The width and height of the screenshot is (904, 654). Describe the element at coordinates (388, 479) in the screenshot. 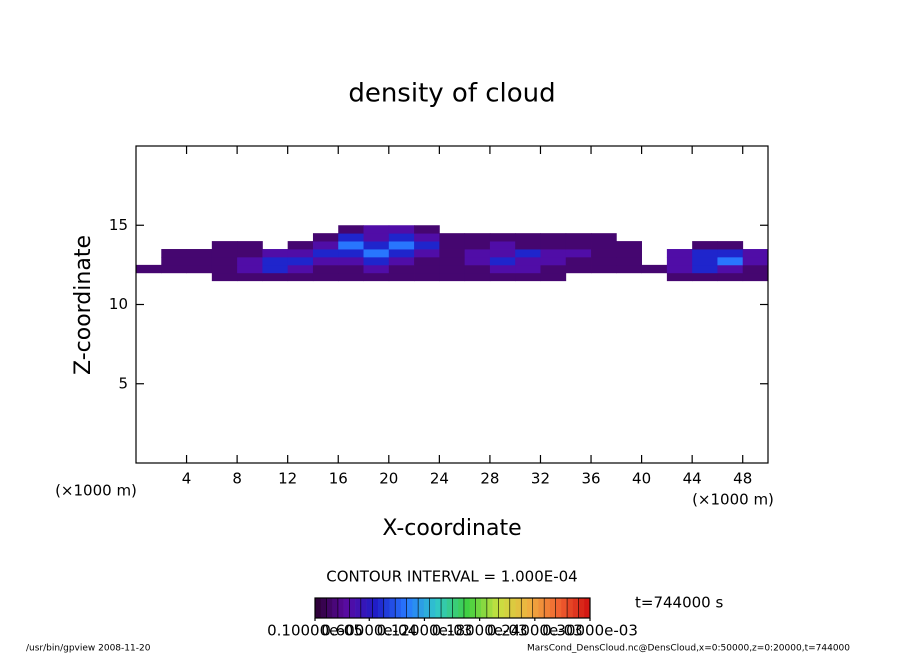

I see `x-tick-label: 20` at that location.